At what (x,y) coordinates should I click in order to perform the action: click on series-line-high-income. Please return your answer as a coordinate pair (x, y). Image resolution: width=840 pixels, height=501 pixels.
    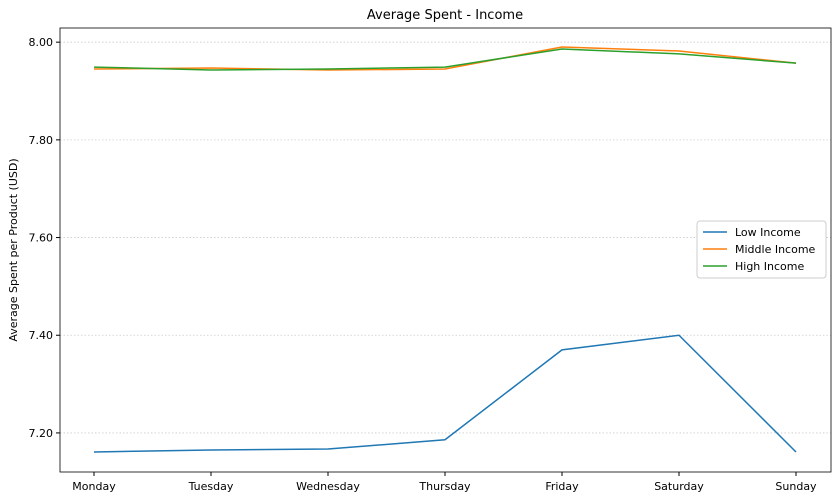
    Looking at the image, I should click on (445, 59).